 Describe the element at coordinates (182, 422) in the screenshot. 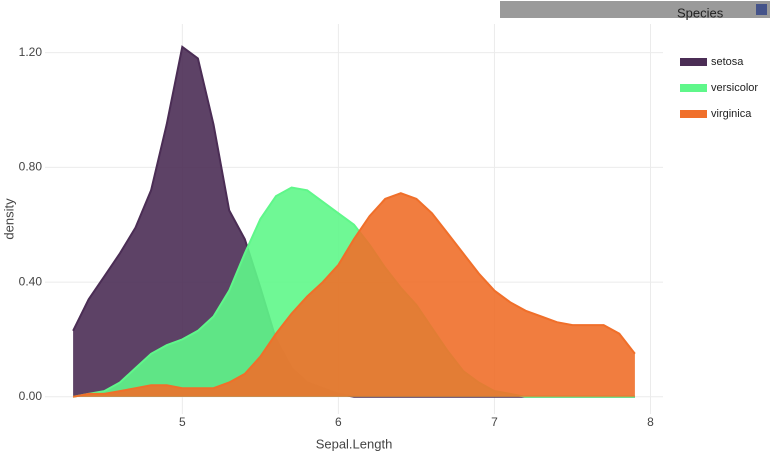

I see `x-tick-label: 5` at that location.